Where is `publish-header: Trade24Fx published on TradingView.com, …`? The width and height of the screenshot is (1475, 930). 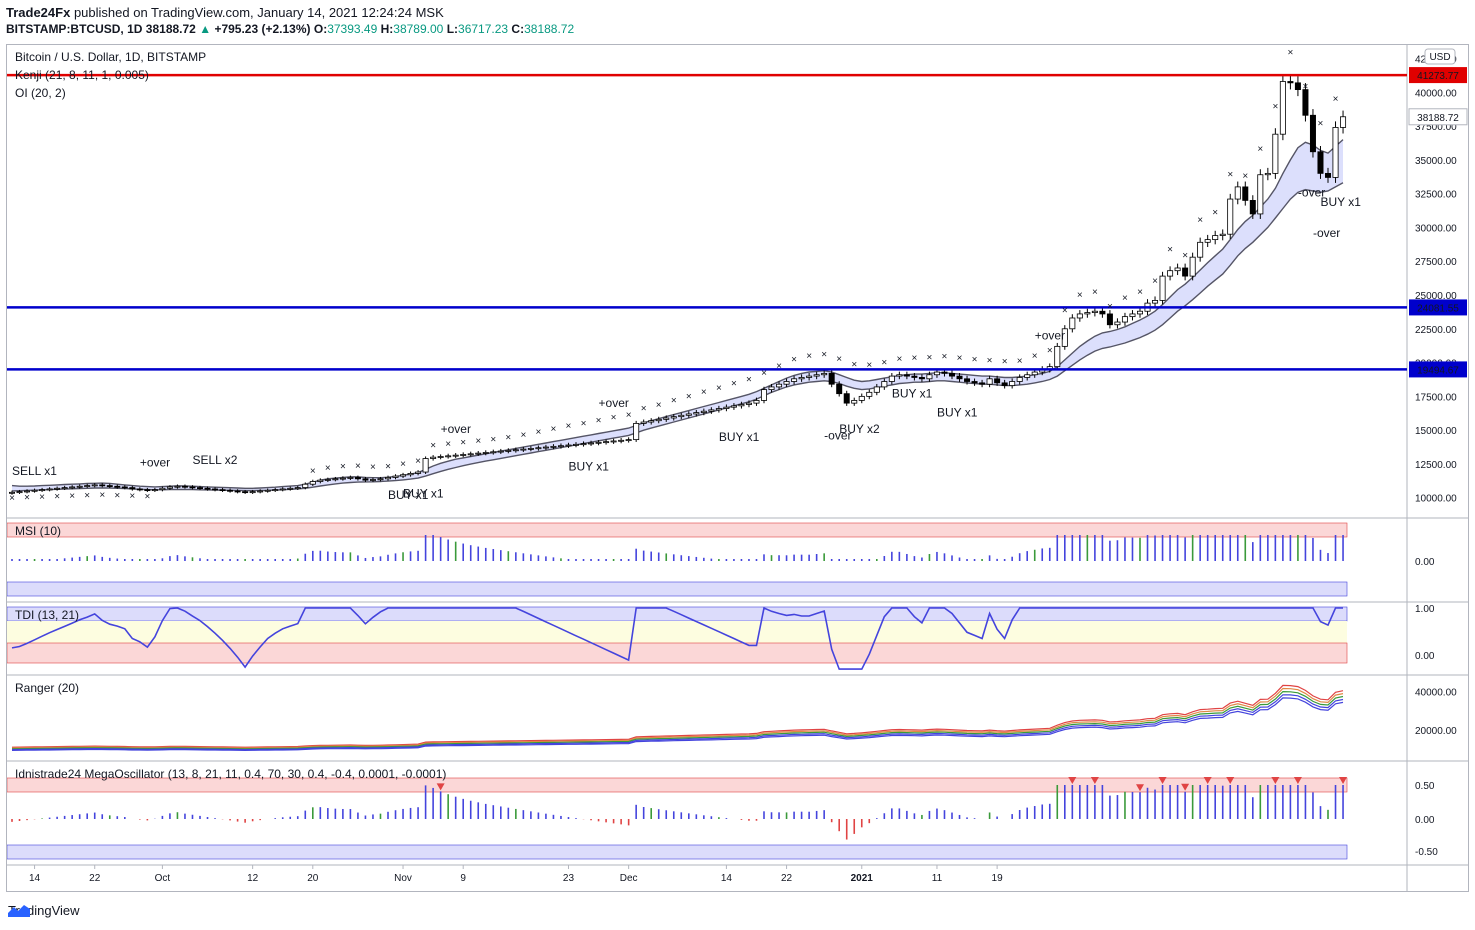 publish-header: Trade24Fx published on TradingView.com, … is located at coordinates (225, 12).